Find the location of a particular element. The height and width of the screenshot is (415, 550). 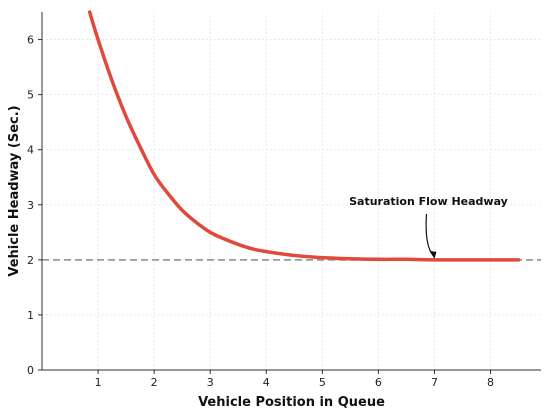

x-tick-label: 1 is located at coordinates (98, 382).